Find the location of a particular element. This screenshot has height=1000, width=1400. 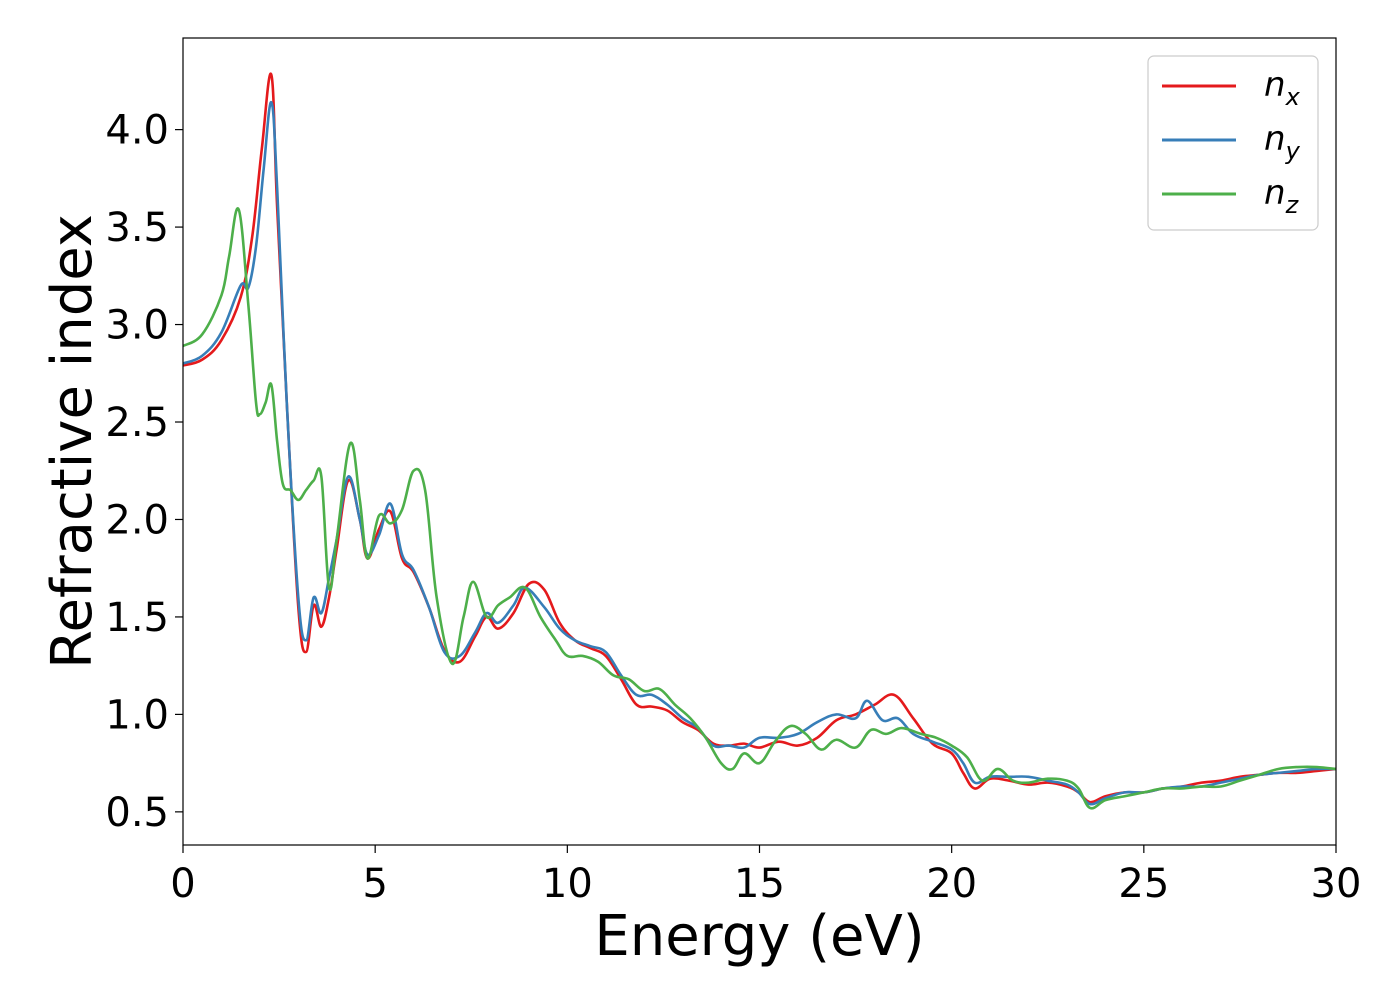

y-tick-label: 2.0 is located at coordinates (137, 520).